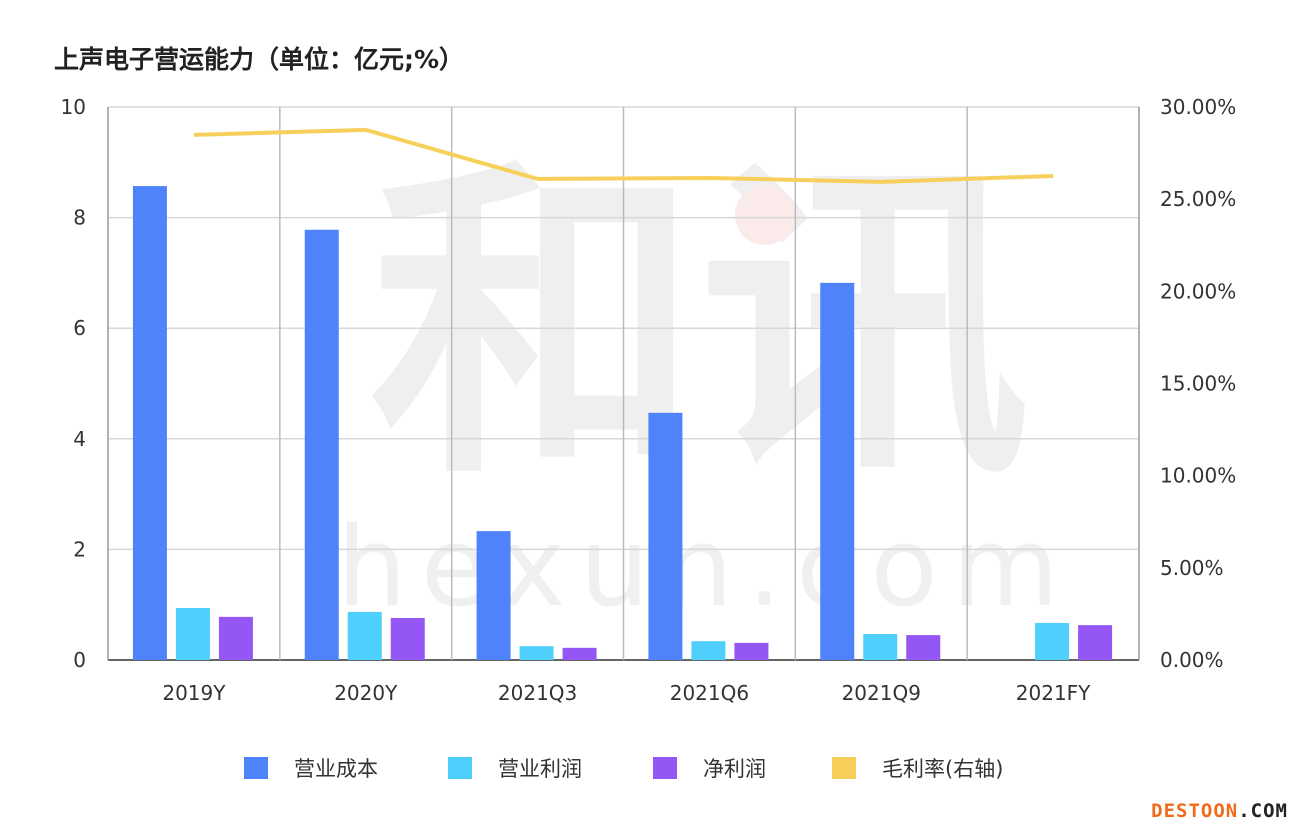  What do you see at coordinates (881, 693) in the screenshot?
I see `x-tick-label: 2021Q9` at bounding box center [881, 693].